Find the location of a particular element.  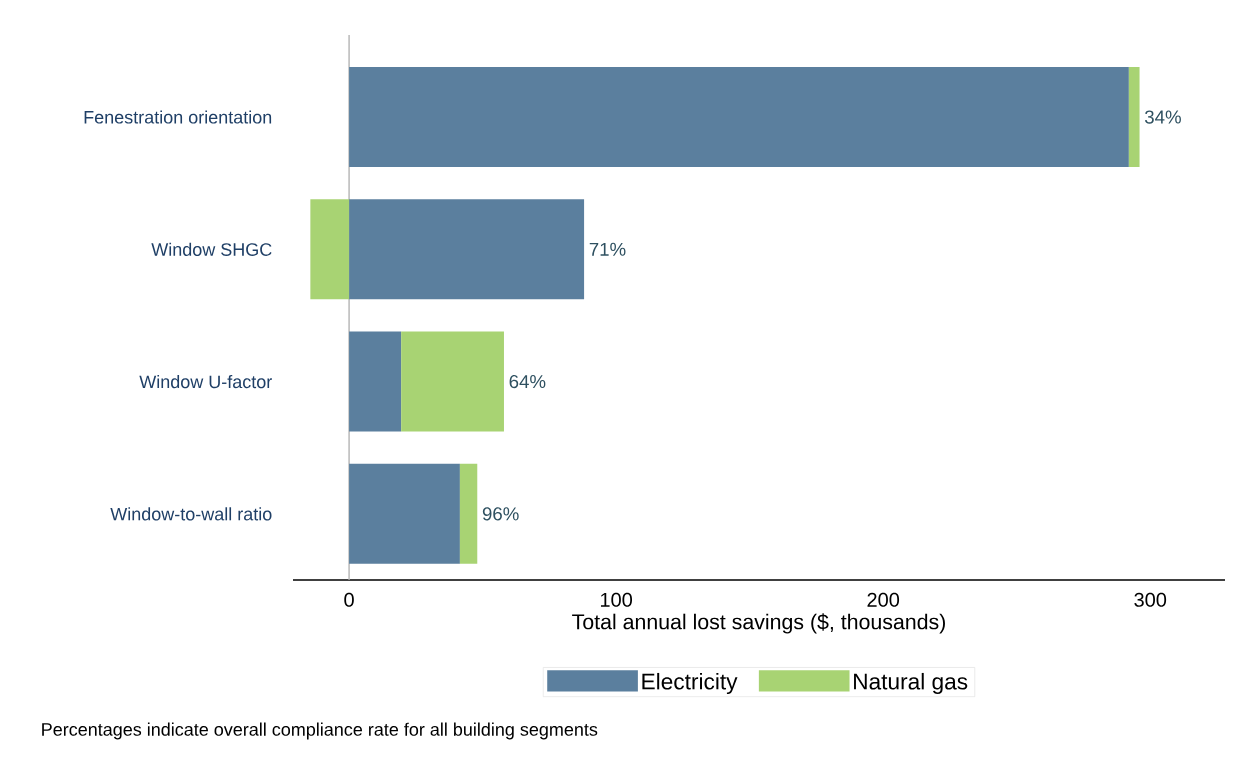

x-tick-label: 100 is located at coordinates (616, 599).